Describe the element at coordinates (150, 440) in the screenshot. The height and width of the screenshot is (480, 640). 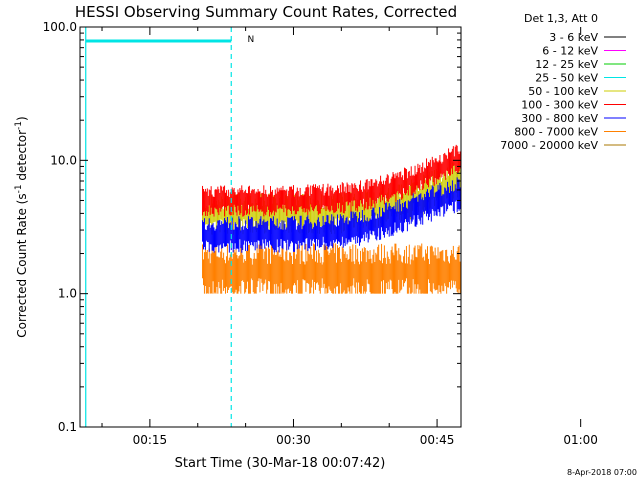
I see `x-tick-label: 00:15` at that location.